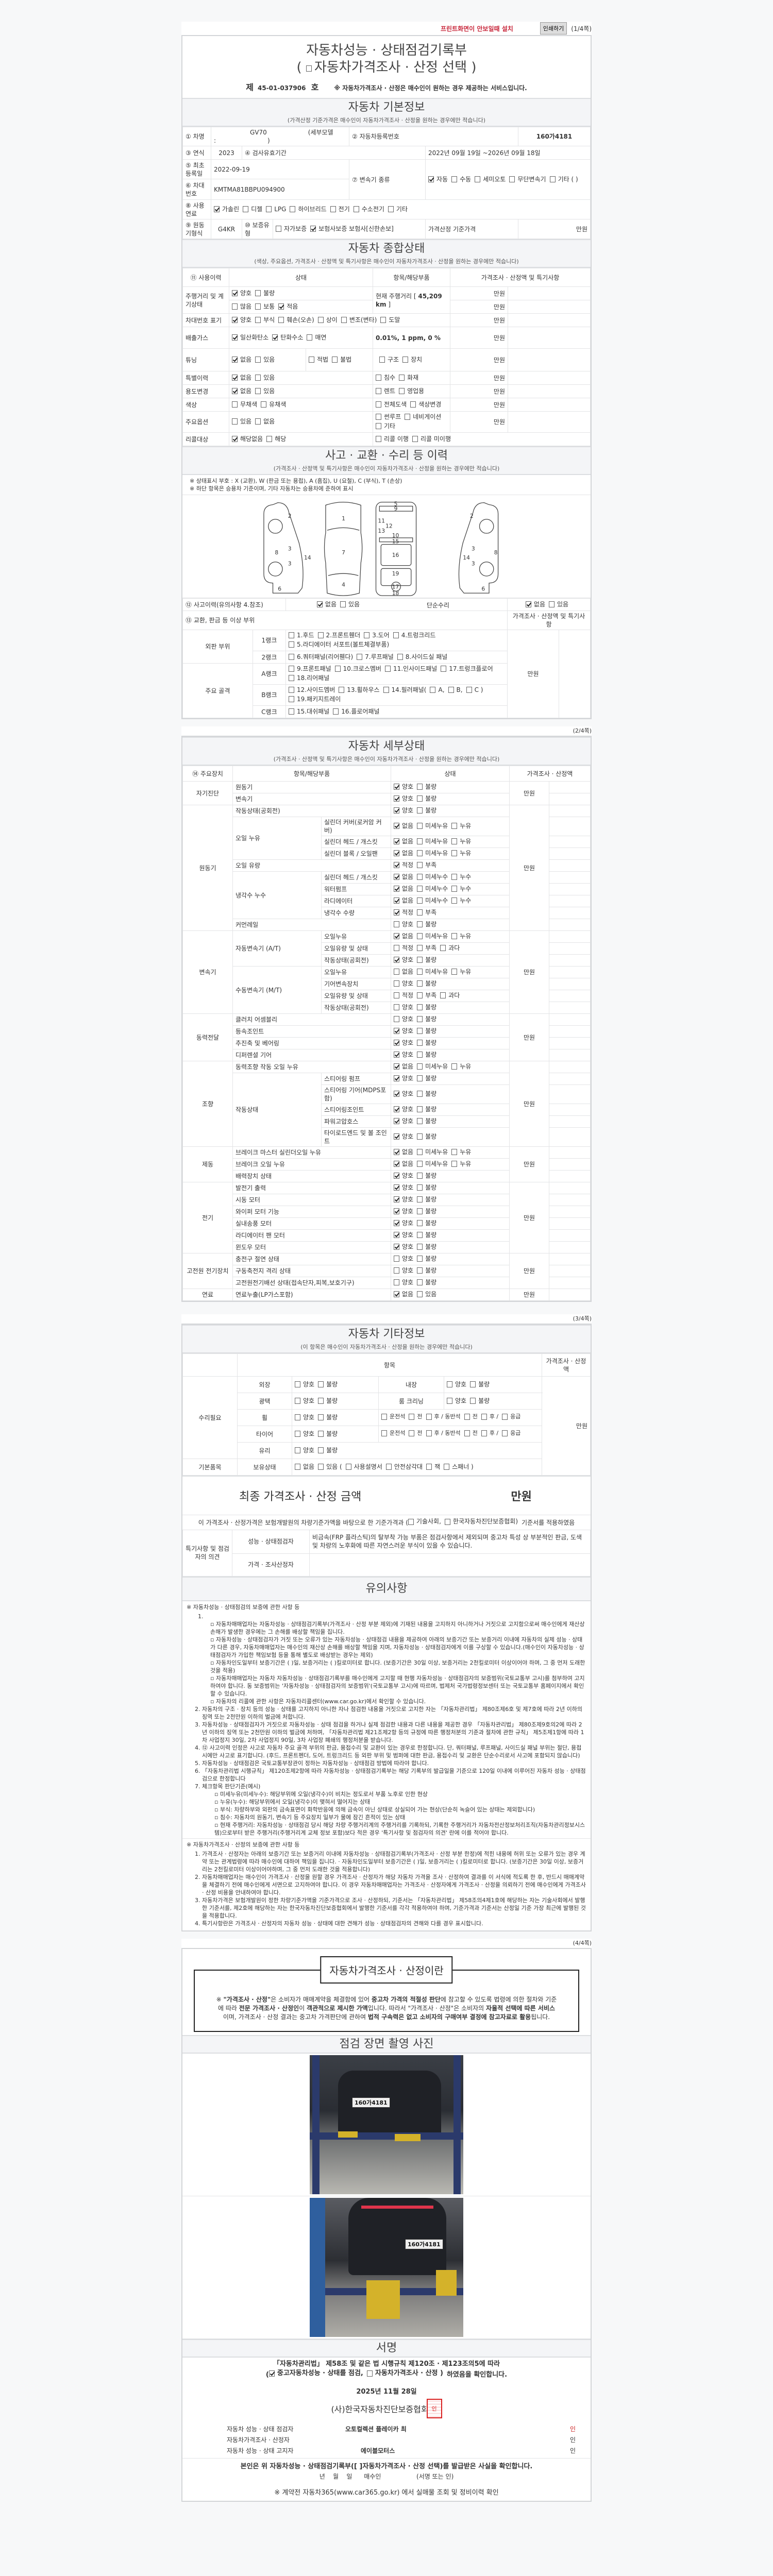 This screenshot has width=773, height=2576. I want to click on checkbox-option: 후 /, so click(489, 1417).